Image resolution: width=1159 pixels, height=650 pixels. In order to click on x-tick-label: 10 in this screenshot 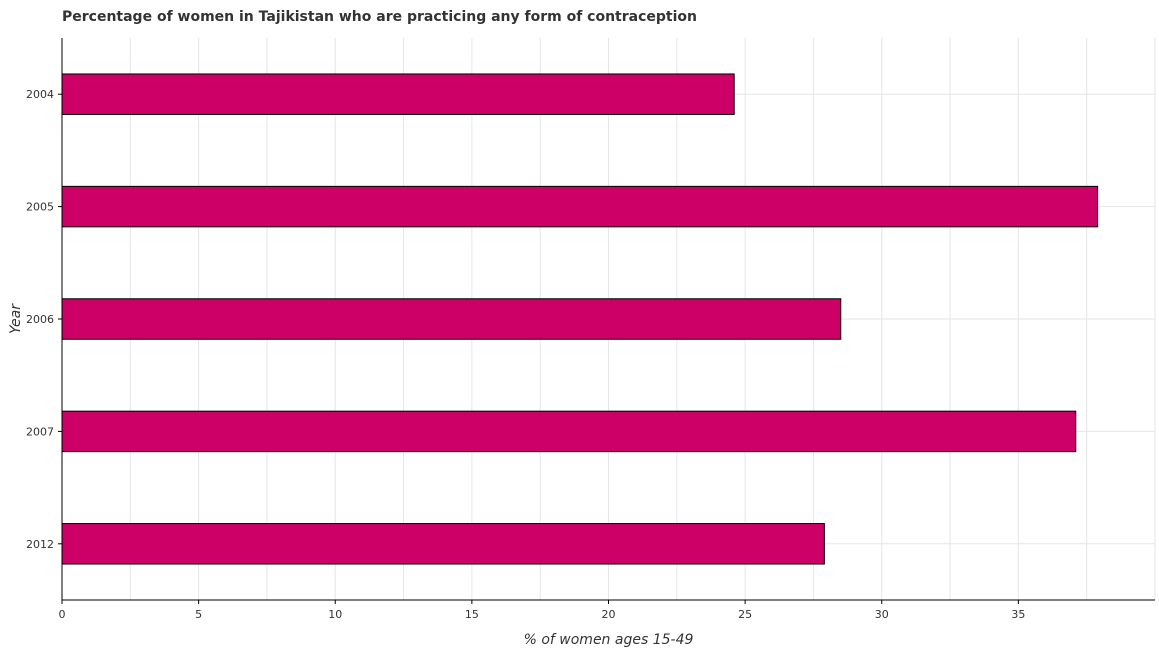, I will do `click(335, 614)`.